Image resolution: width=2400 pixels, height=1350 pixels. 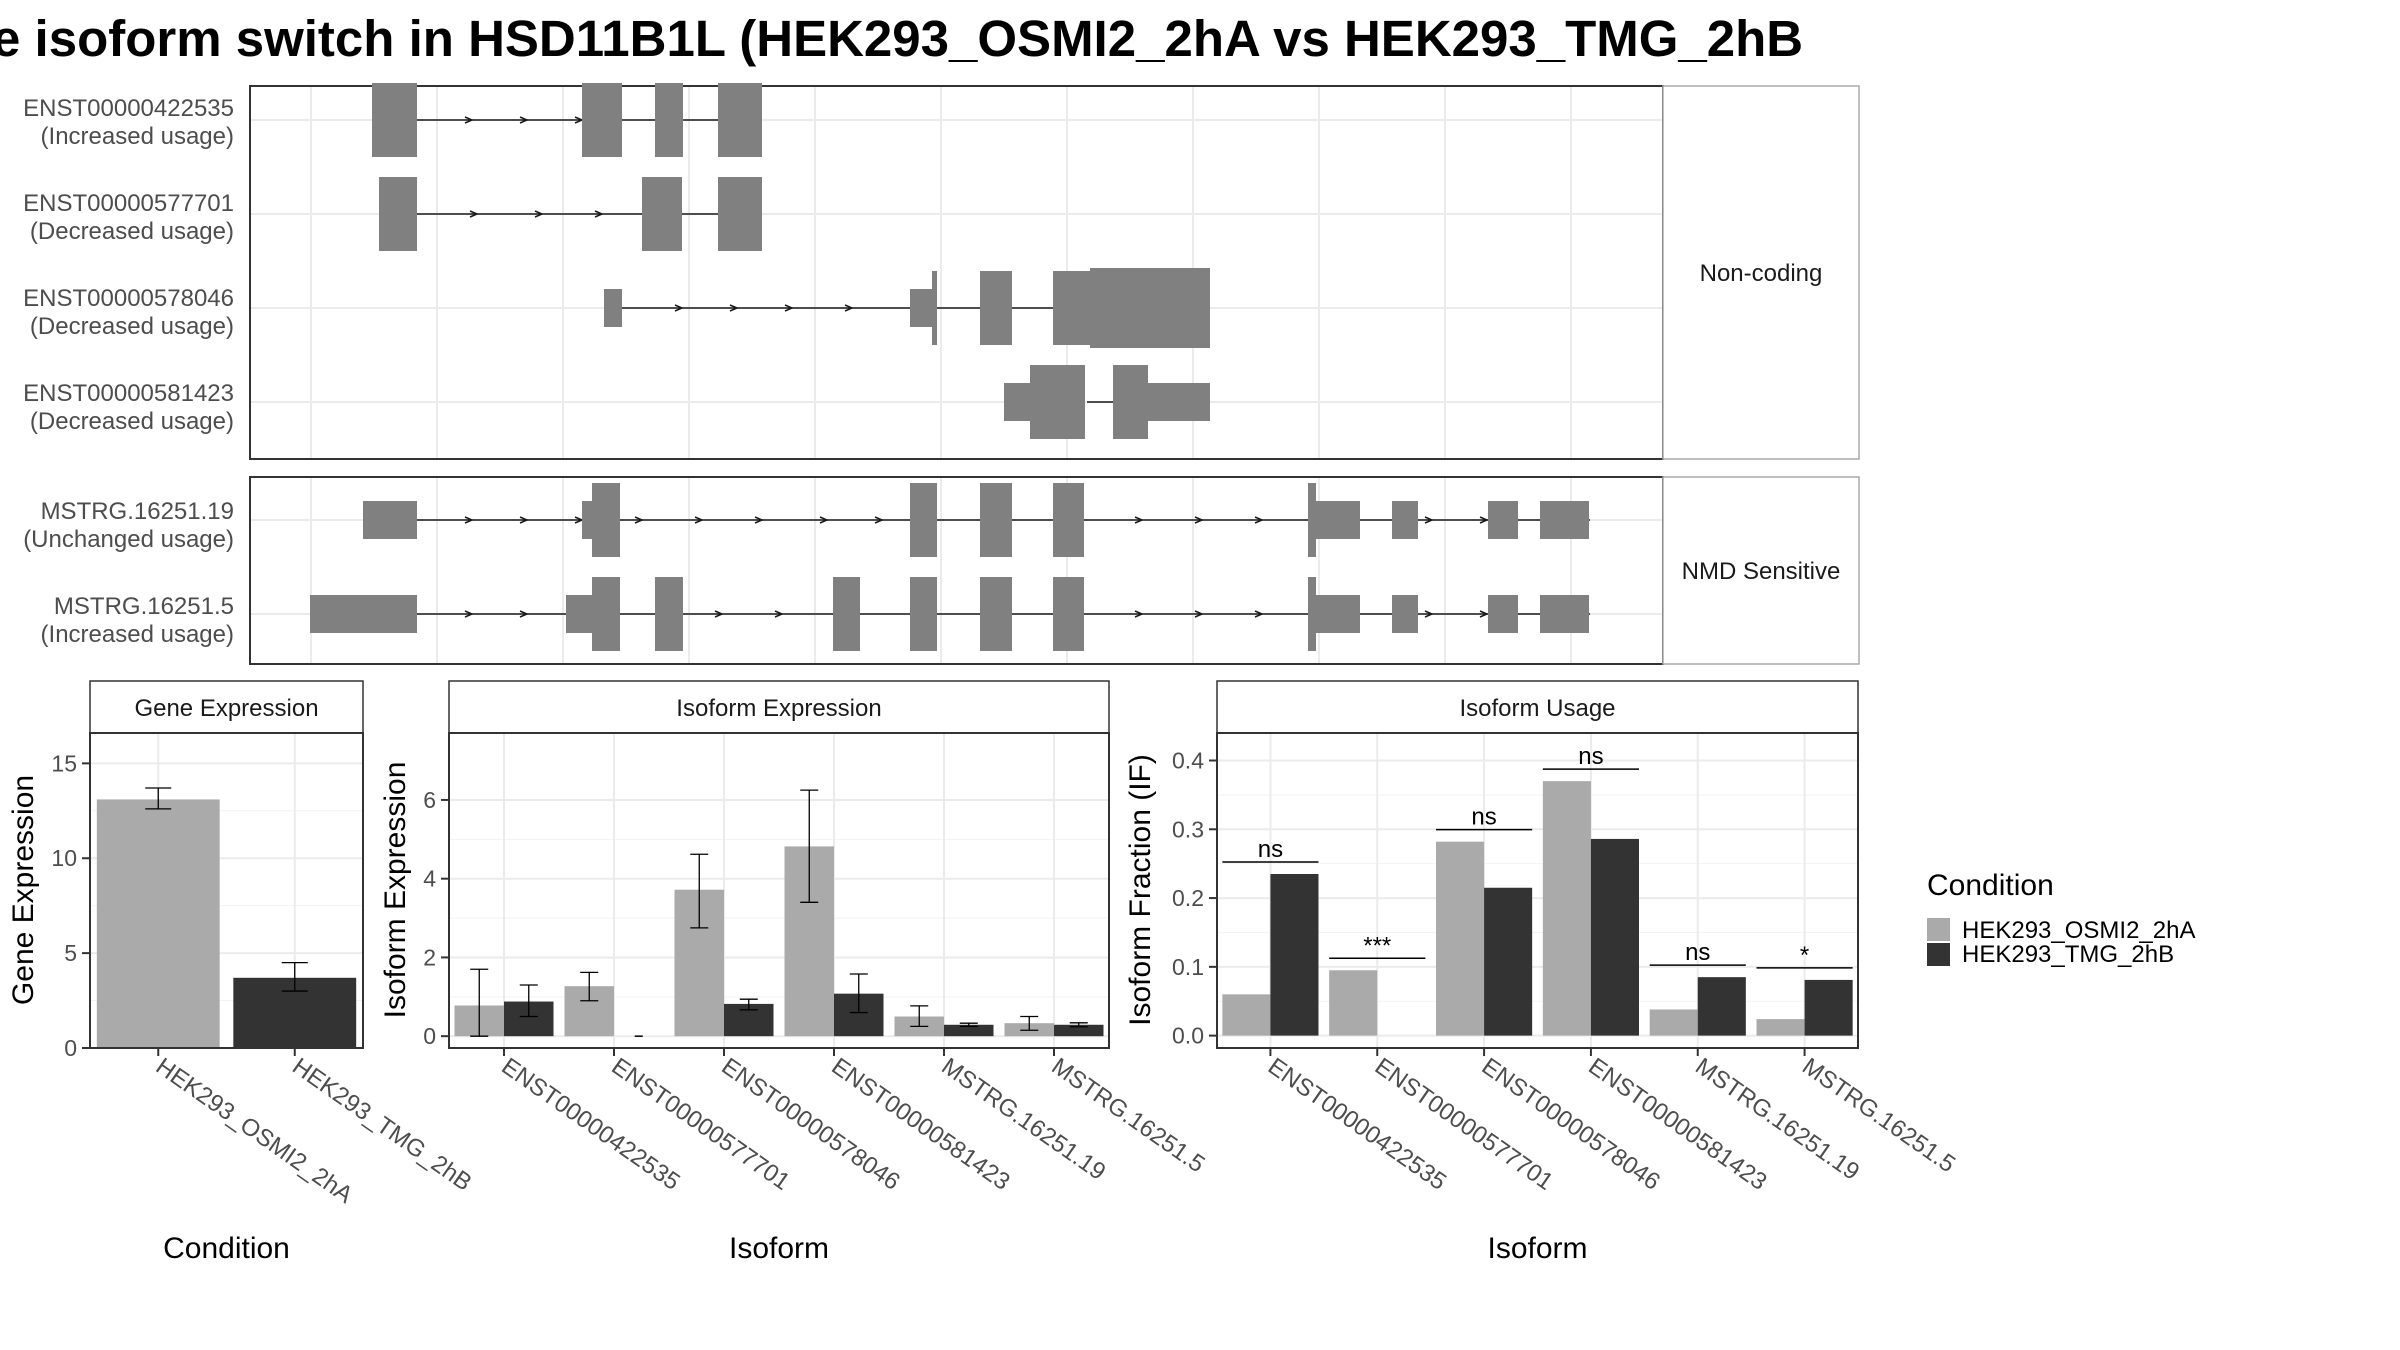 I want to click on y-tick-label: 4, so click(x=429, y=879).